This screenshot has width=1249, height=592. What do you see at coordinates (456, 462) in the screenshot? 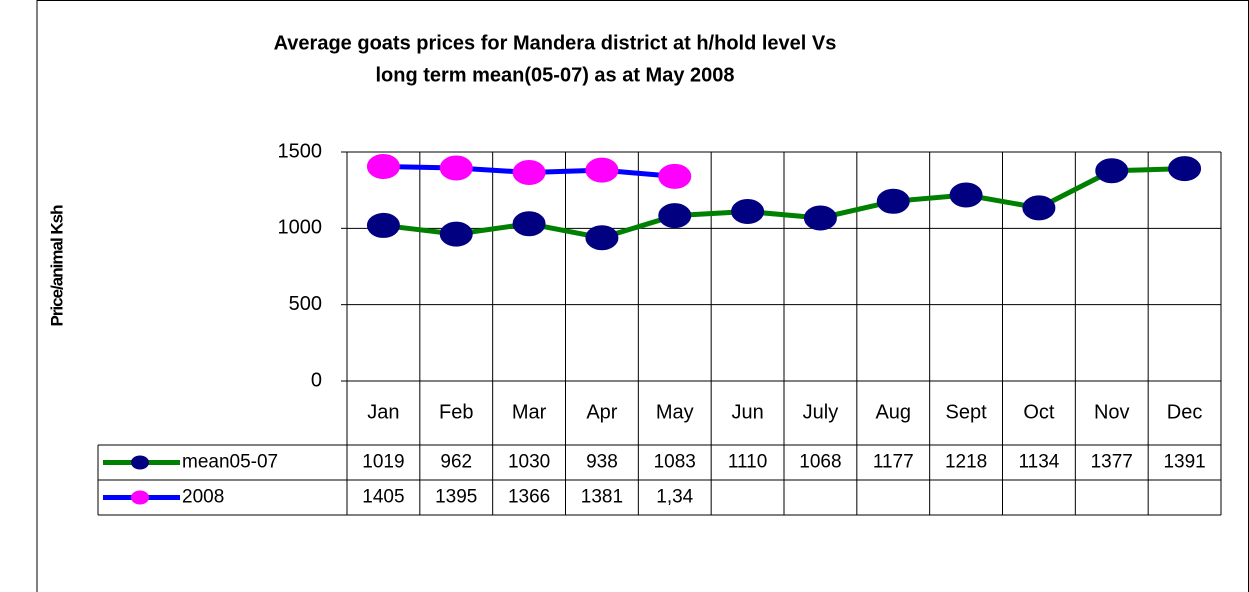
I see `table-value: 962` at bounding box center [456, 462].